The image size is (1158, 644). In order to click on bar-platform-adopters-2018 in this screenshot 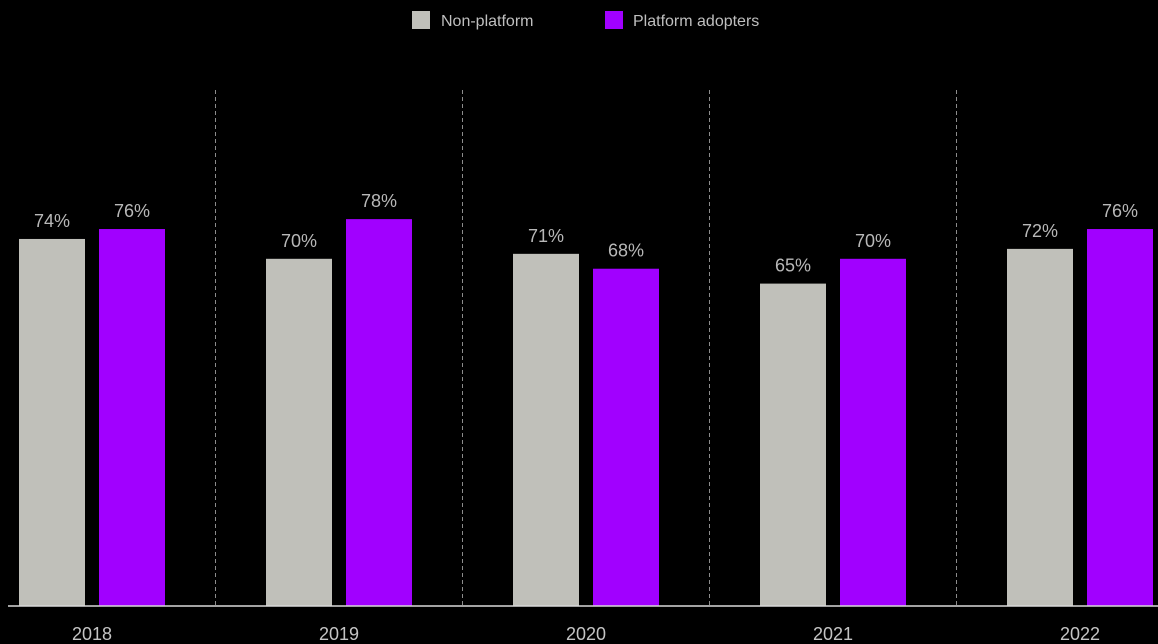, I will do `click(132, 417)`.